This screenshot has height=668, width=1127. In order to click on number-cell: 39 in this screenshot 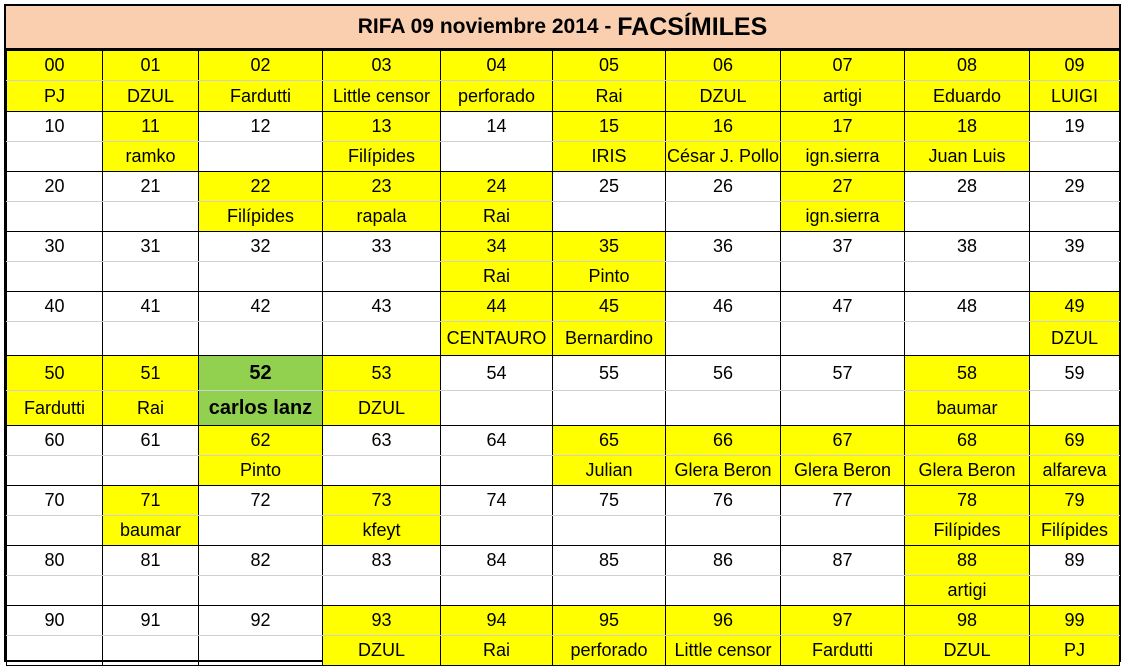, I will do `click(1074, 246)`.